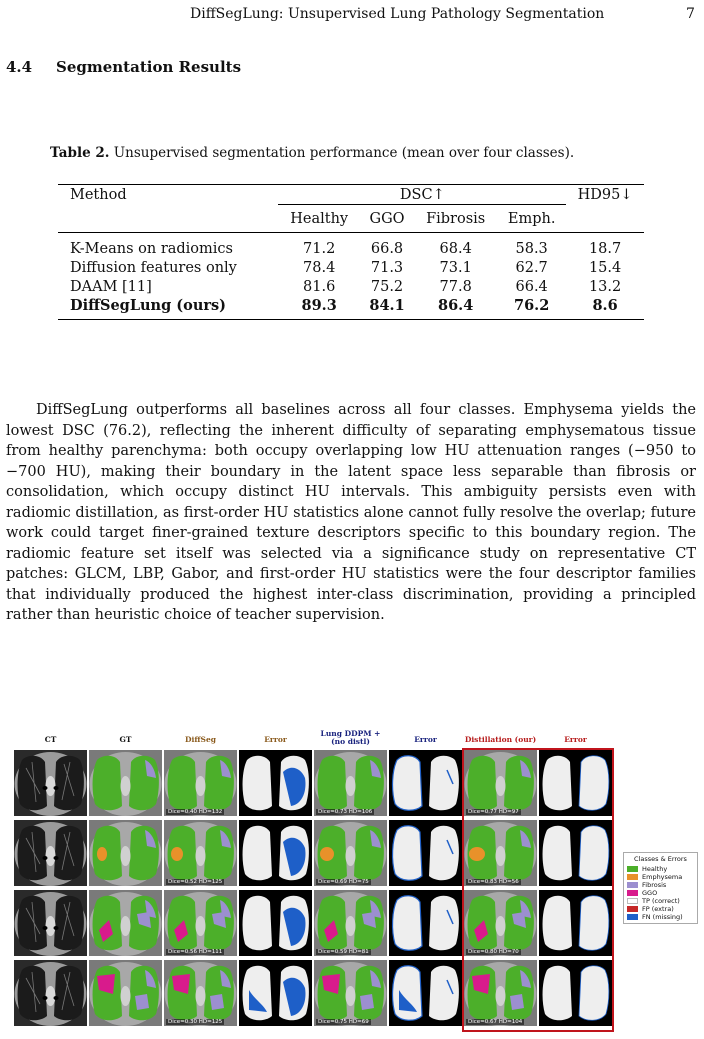 This screenshot has width=704, height=1039. Describe the element at coordinates (168, 308) in the screenshot. I see `row-method: DiffSegLung (ours)` at that location.